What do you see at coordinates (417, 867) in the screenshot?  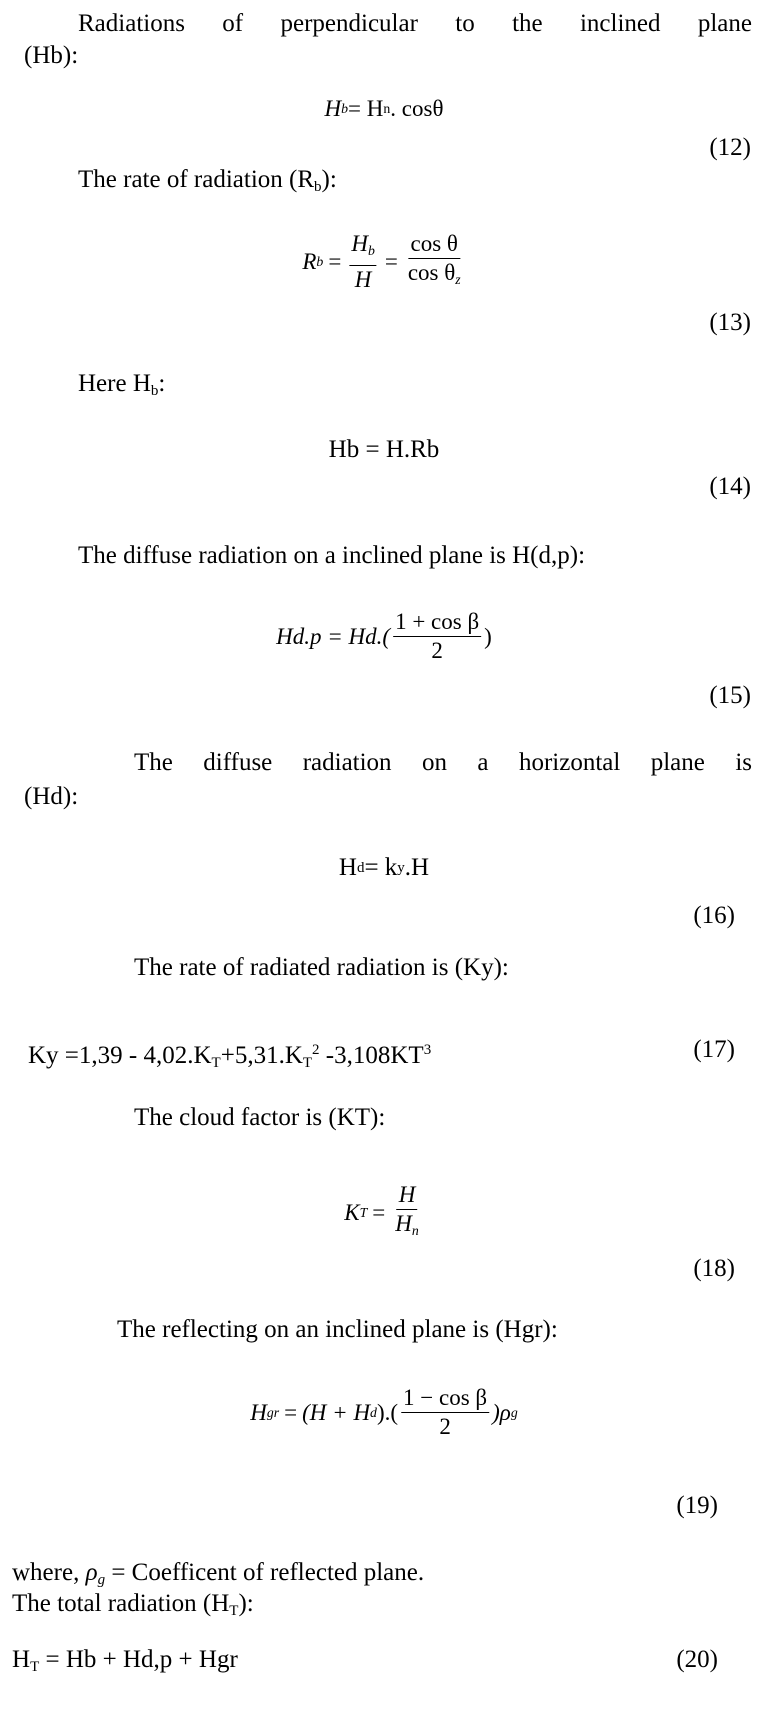 I see `eq-text: .H` at bounding box center [417, 867].